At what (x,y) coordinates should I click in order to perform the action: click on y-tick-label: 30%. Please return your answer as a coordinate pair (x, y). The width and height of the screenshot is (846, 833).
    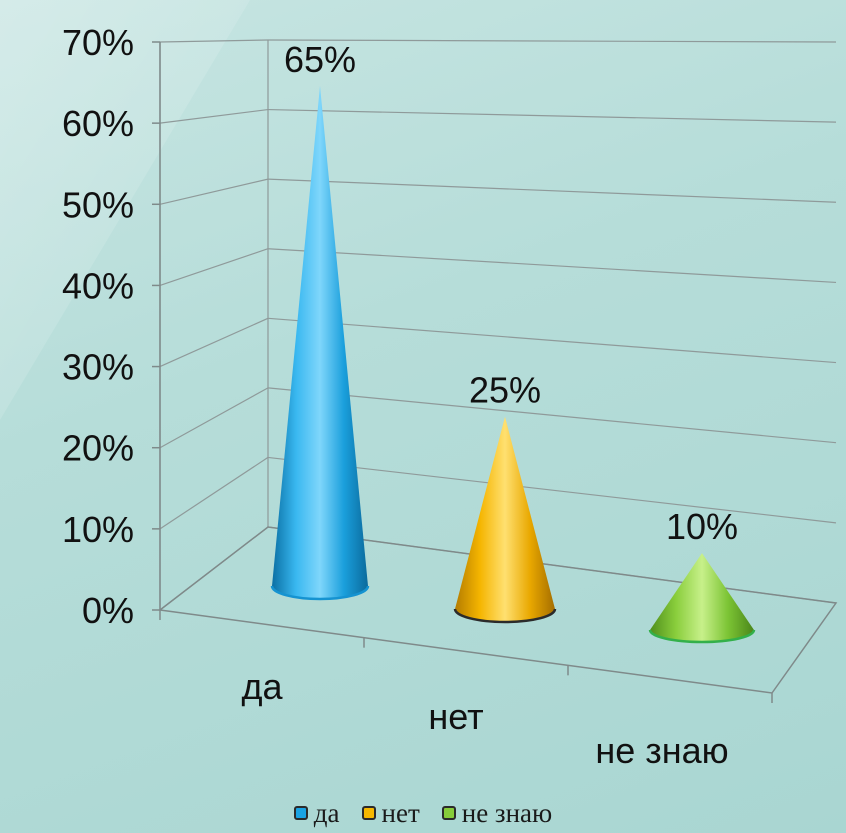
    Looking at the image, I should click on (98, 367).